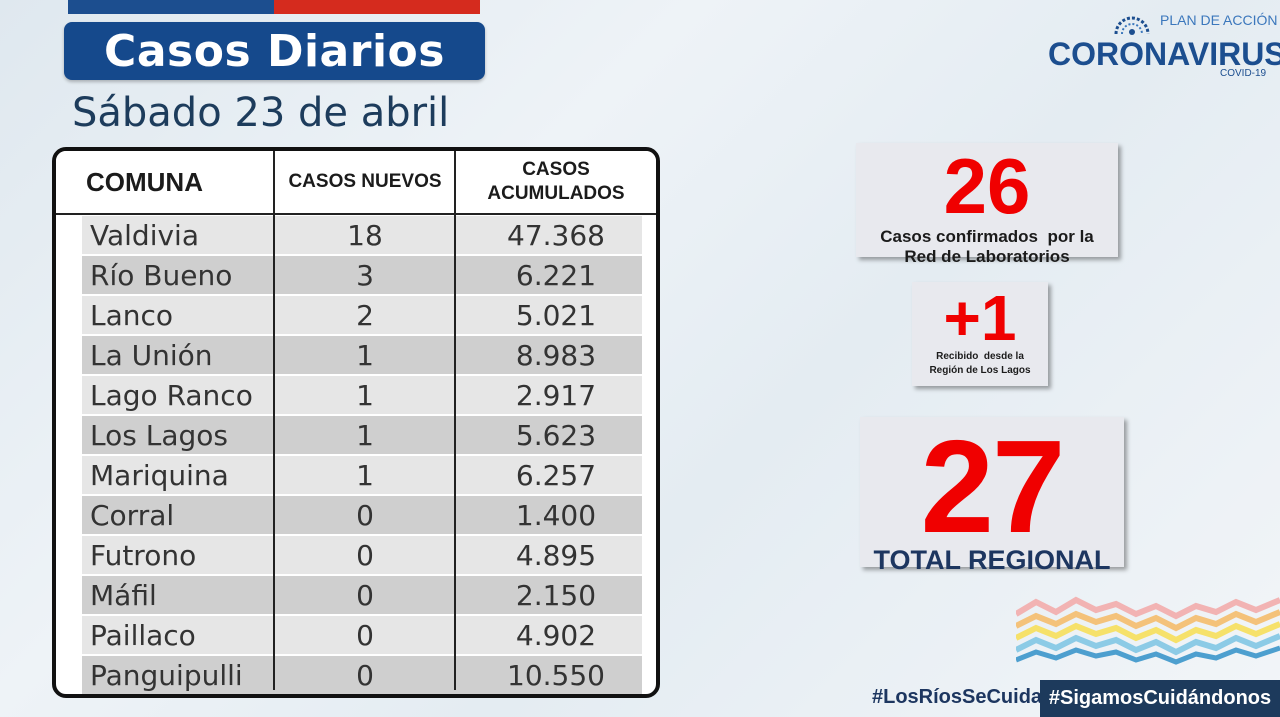 Image resolution: width=1280 pixels, height=717 pixels. Describe the element at coordinates (992, 560) in the screenshot. I see `total-regional-label: TOTAL REGIONAL` at that location.